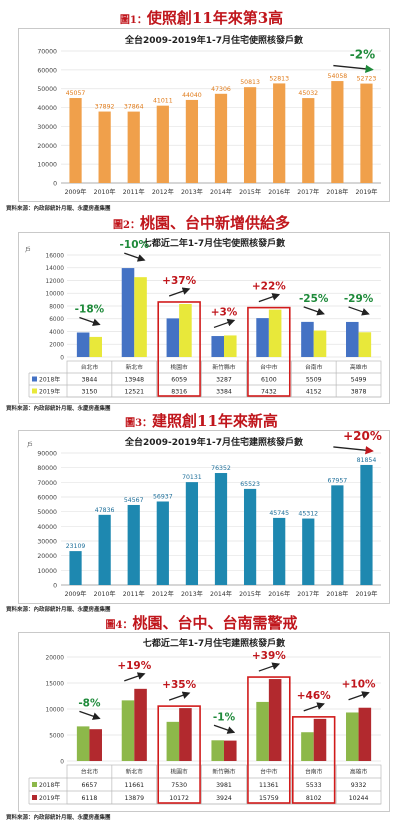 Image resolution: width=403 pixels, height=828 pixels. I want to click on table-value: 12521, so click(134, 391).